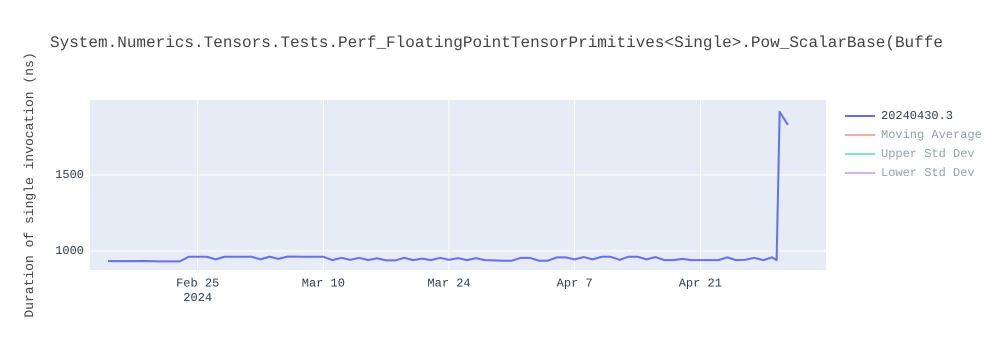  What do you see at coordinates (323, 283) in the screenshot?
I see `x-tick-label: Mar 10` at bounding box center [323, 283].